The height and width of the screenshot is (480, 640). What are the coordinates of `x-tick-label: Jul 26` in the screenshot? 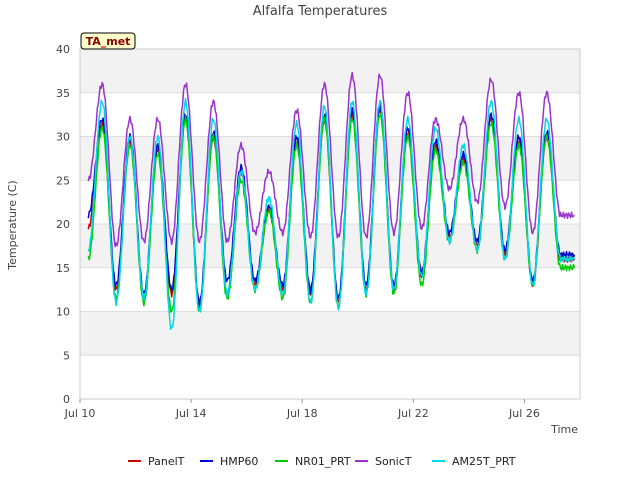 It's located at (524, 413).